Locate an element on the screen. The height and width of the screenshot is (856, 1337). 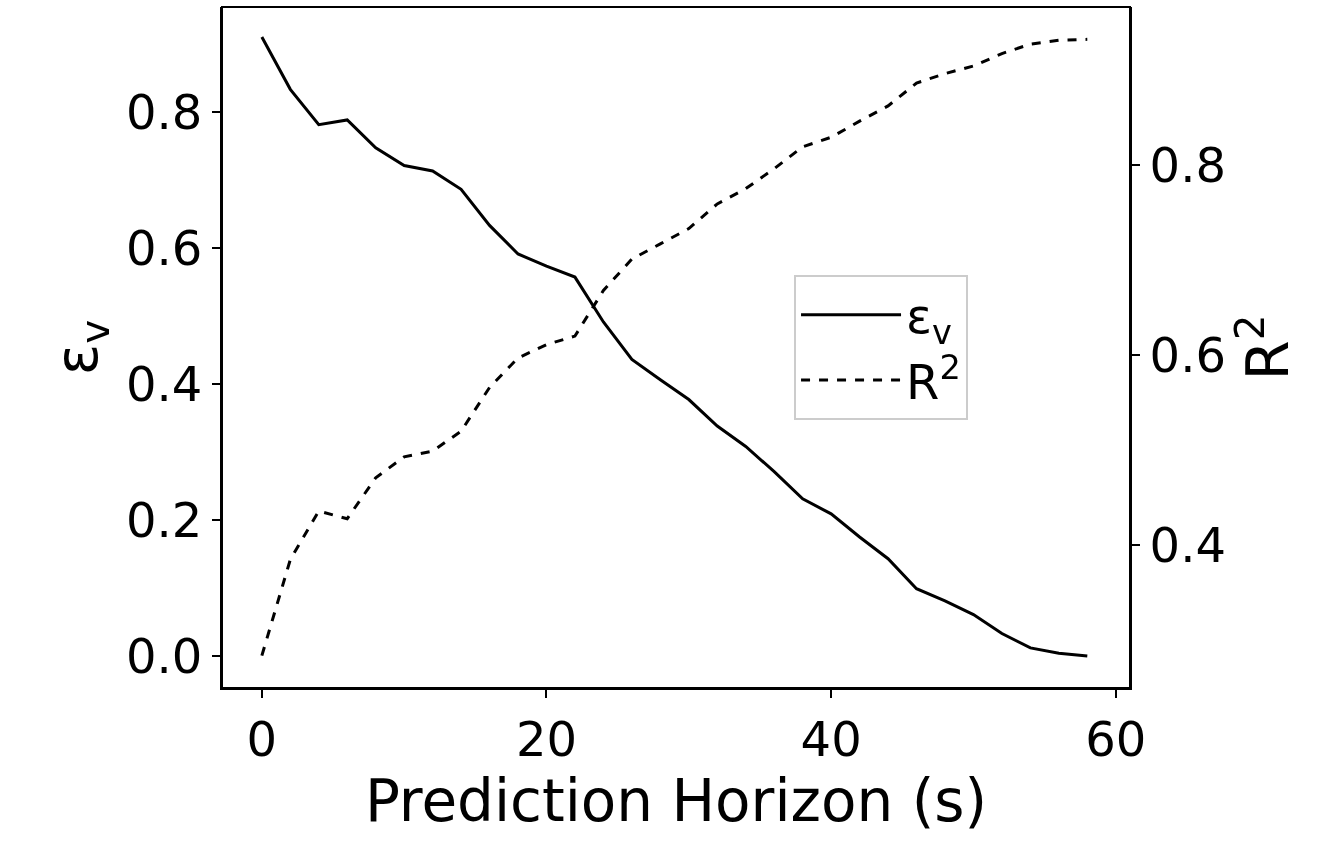
x-tick-label: 0 is located at coordinates (262, 738).